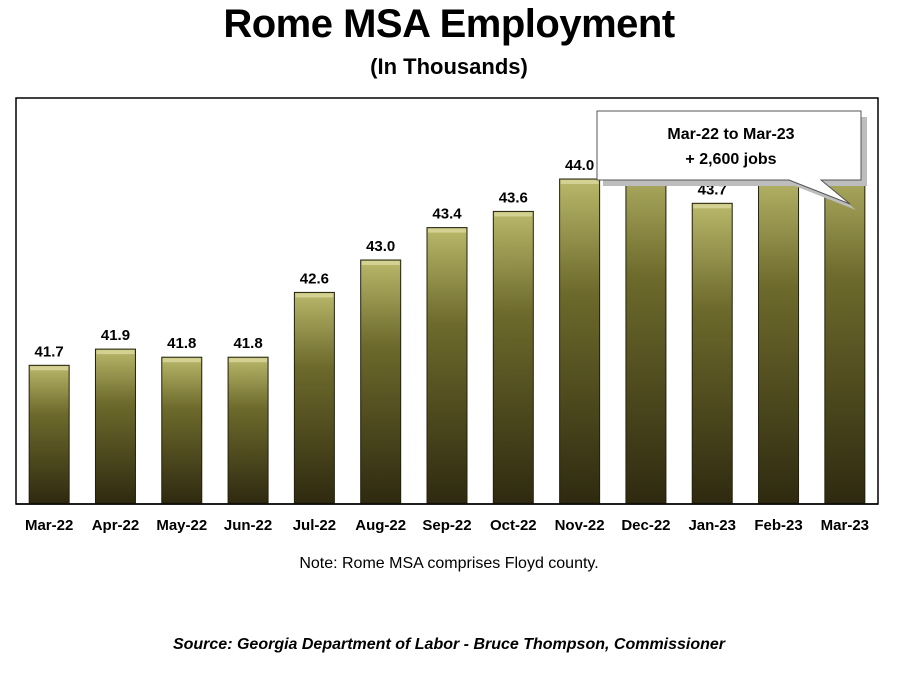 This screenshot has width=898, height=682. What do you see at coordinates (513, 197) in the screenshot?
I see `data-label: 43.6` at bounding box center [513, 197].